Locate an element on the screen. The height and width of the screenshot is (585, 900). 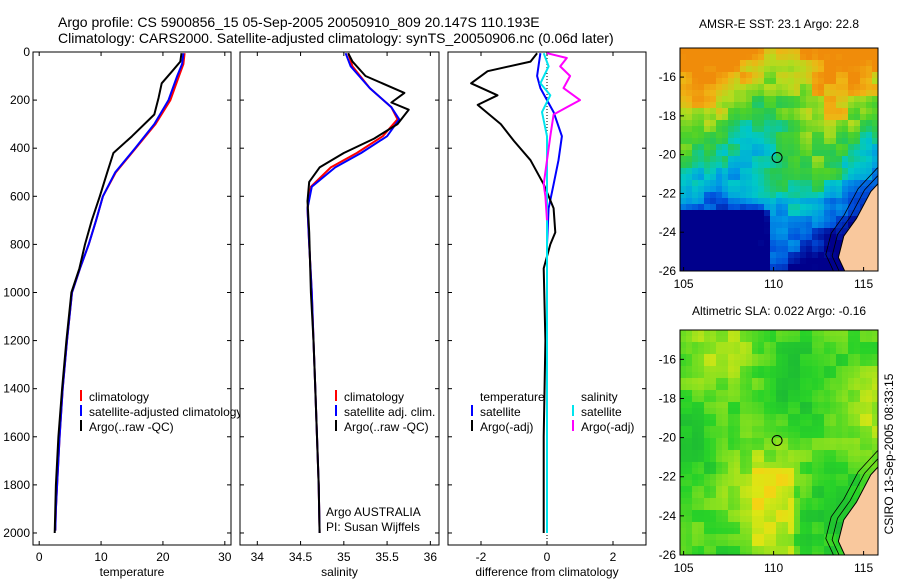
sst_map-contour is located at coordinates (854, 222).